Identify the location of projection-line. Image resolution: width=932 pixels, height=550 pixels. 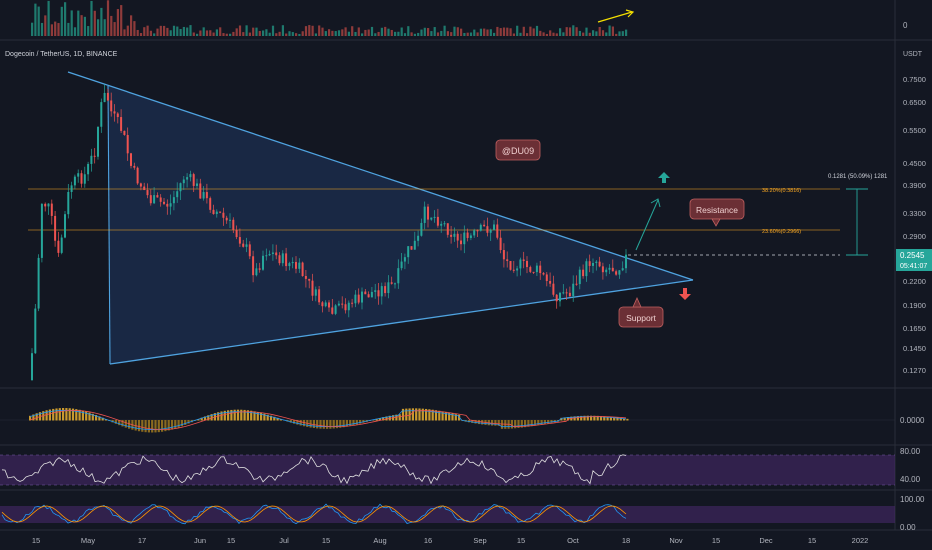
(647, 225).